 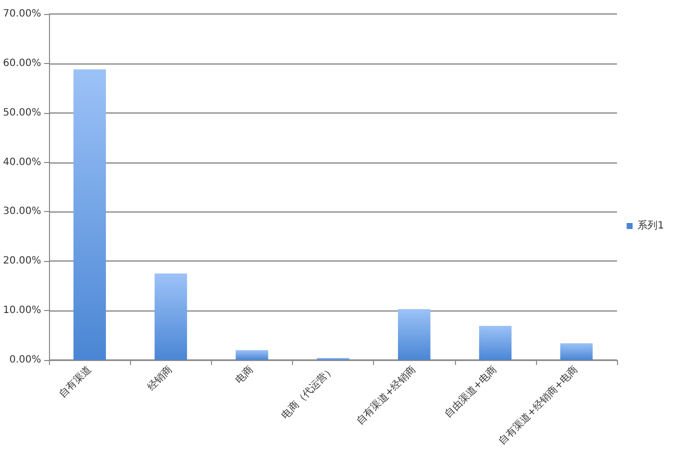 What do you see at coordinates (386, 395) in the screenshot?
I see `x-tick-label: 自有渠道+经销商` at bounding box center [386, 395].